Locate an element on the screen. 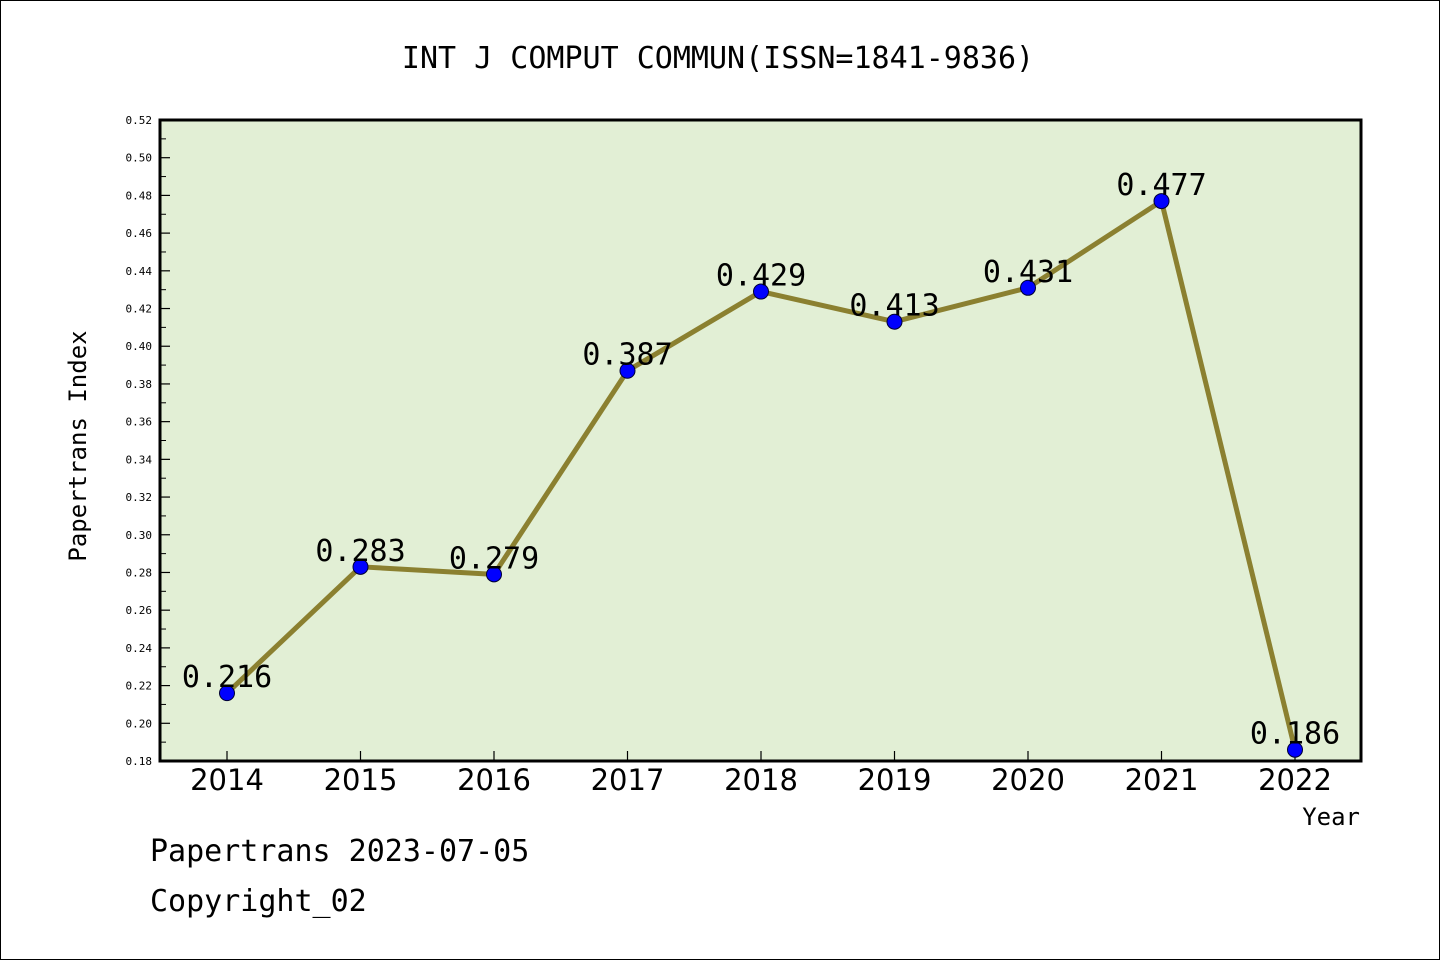 The width and height of the screenshot is (1440, 960). x-tick-label: 2018 is located at coordinates (761, 780).